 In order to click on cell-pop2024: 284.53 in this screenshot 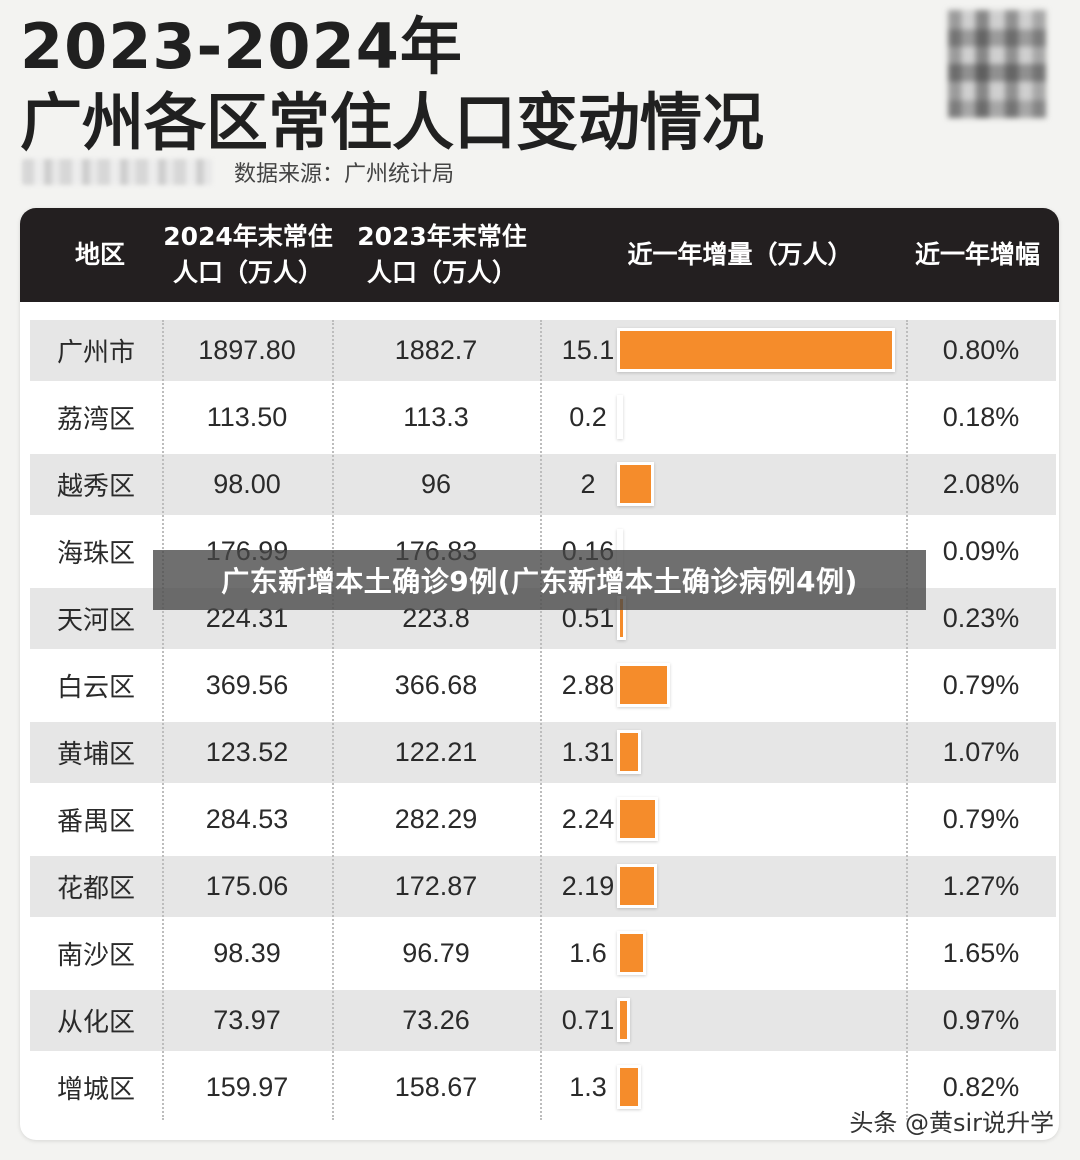, I will do `click(247, 819)`.